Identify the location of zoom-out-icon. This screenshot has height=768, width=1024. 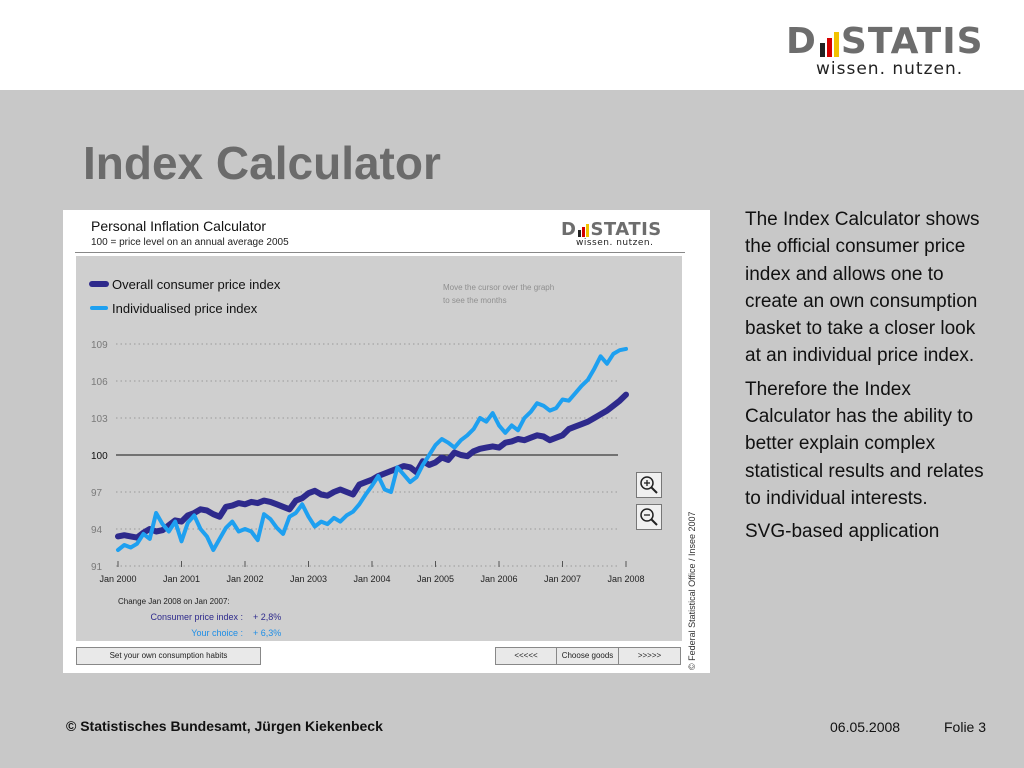
(649, 517).